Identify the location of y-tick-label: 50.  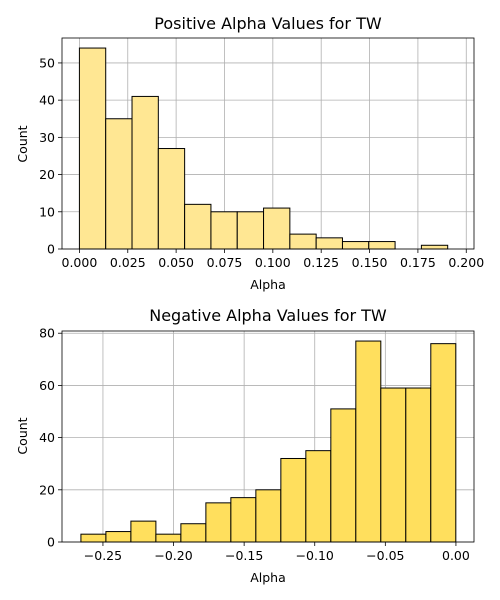
(47, 62).